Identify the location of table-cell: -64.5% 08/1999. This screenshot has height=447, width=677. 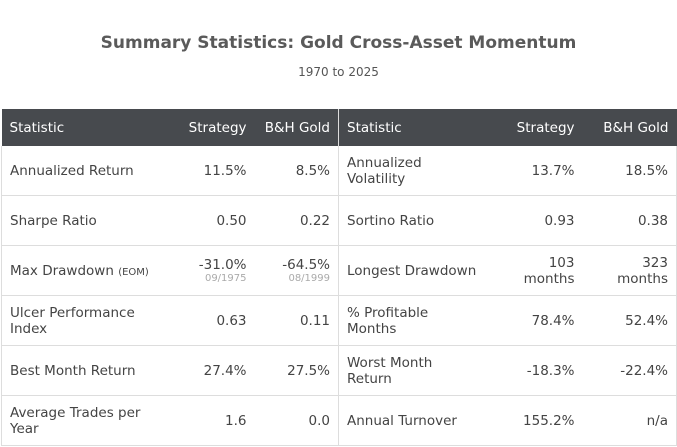
(296, 270).